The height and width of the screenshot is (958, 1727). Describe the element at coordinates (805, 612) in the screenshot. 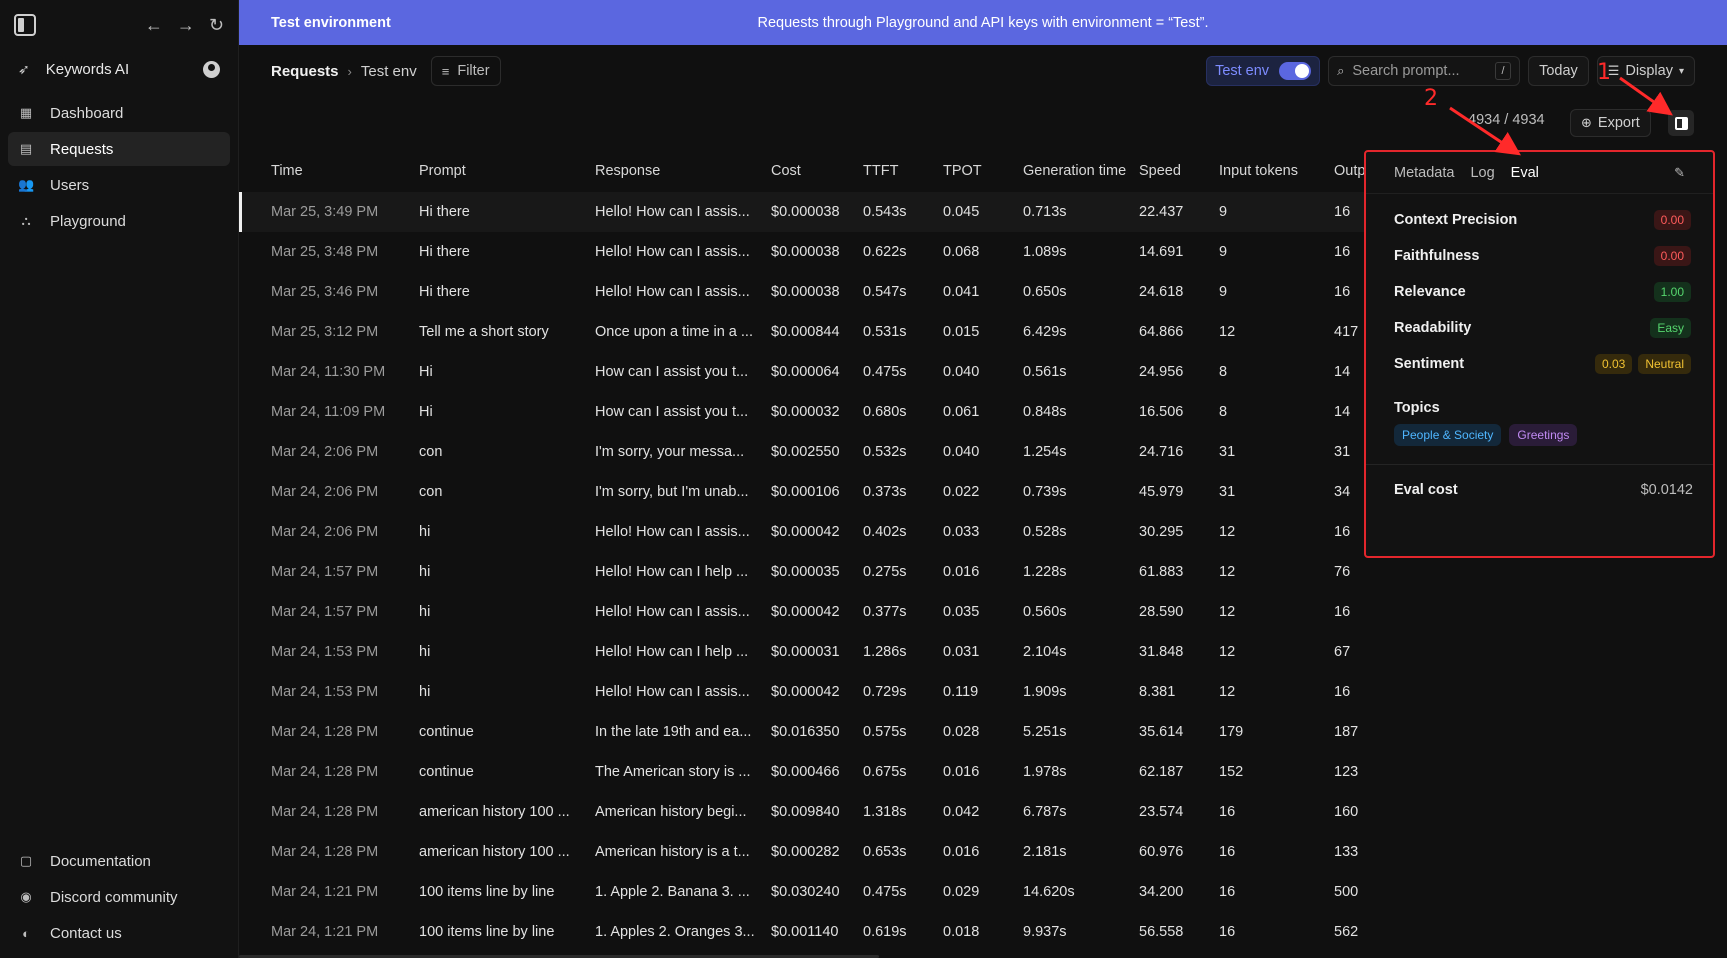

I see `table-cell: $0.000042` at that location.